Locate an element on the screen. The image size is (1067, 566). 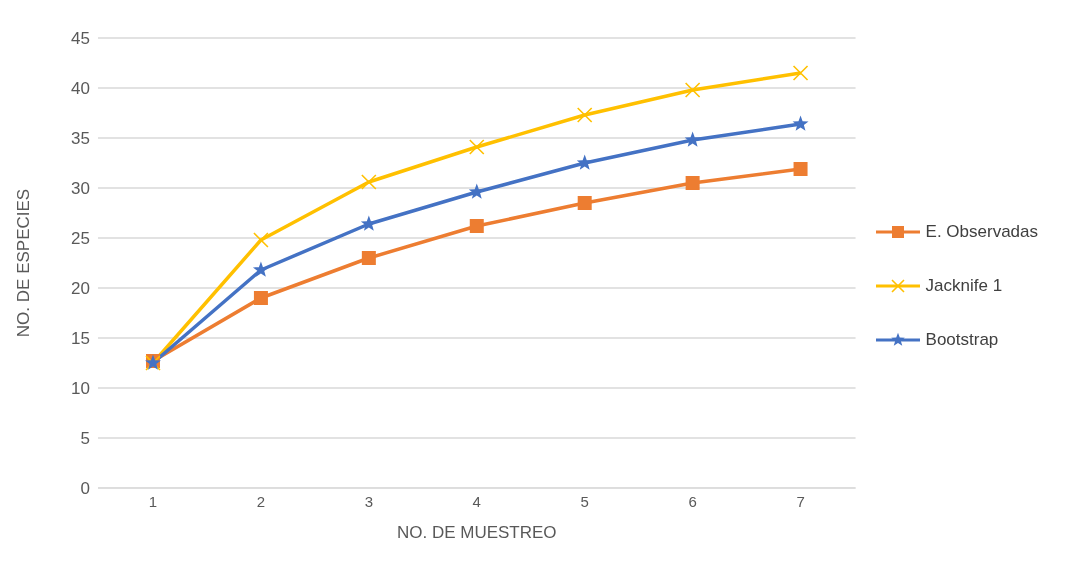
x-tick-label: 2 is located at coordinates (261, 501).